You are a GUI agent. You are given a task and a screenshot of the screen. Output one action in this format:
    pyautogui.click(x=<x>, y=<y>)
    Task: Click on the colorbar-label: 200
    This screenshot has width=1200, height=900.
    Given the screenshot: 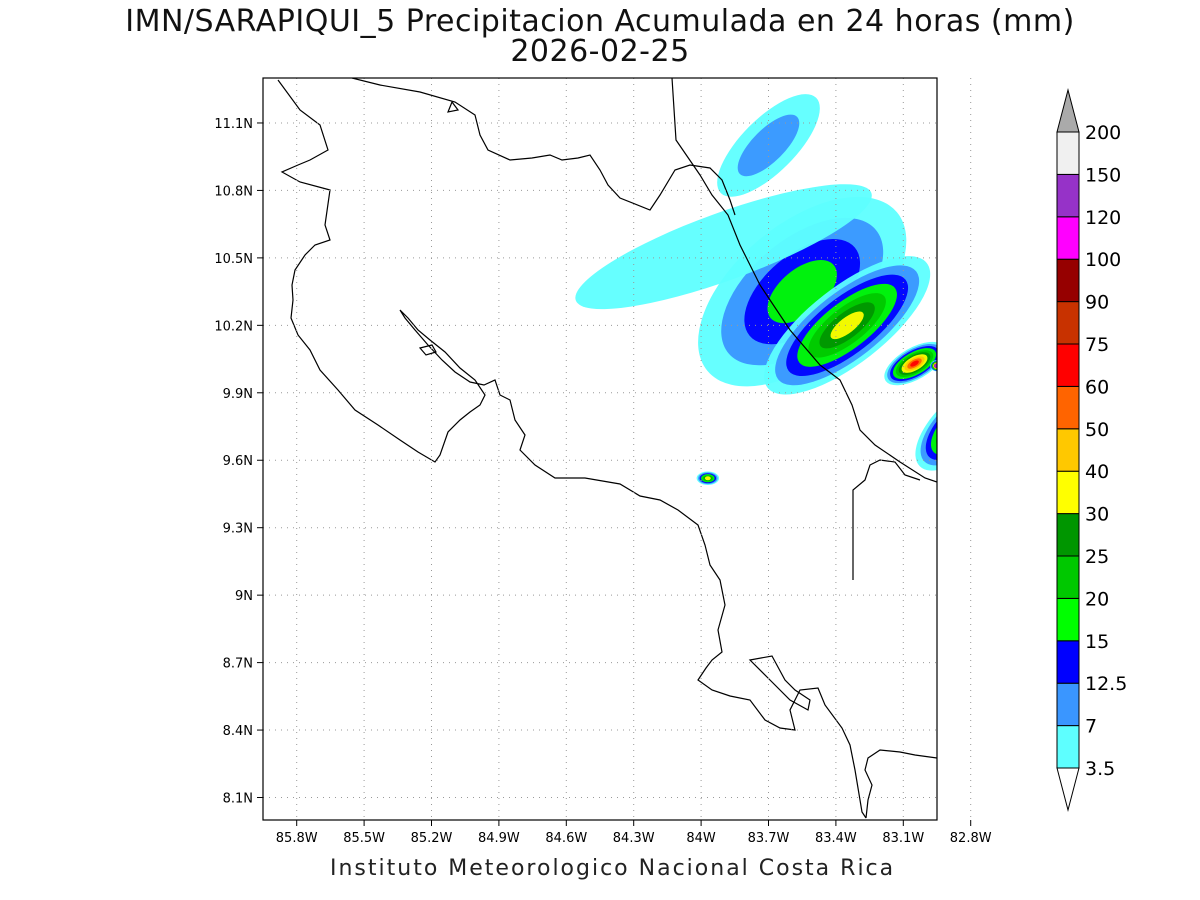 What is the action you would take?
    pyautogui.click(x=1103, y=133)
    